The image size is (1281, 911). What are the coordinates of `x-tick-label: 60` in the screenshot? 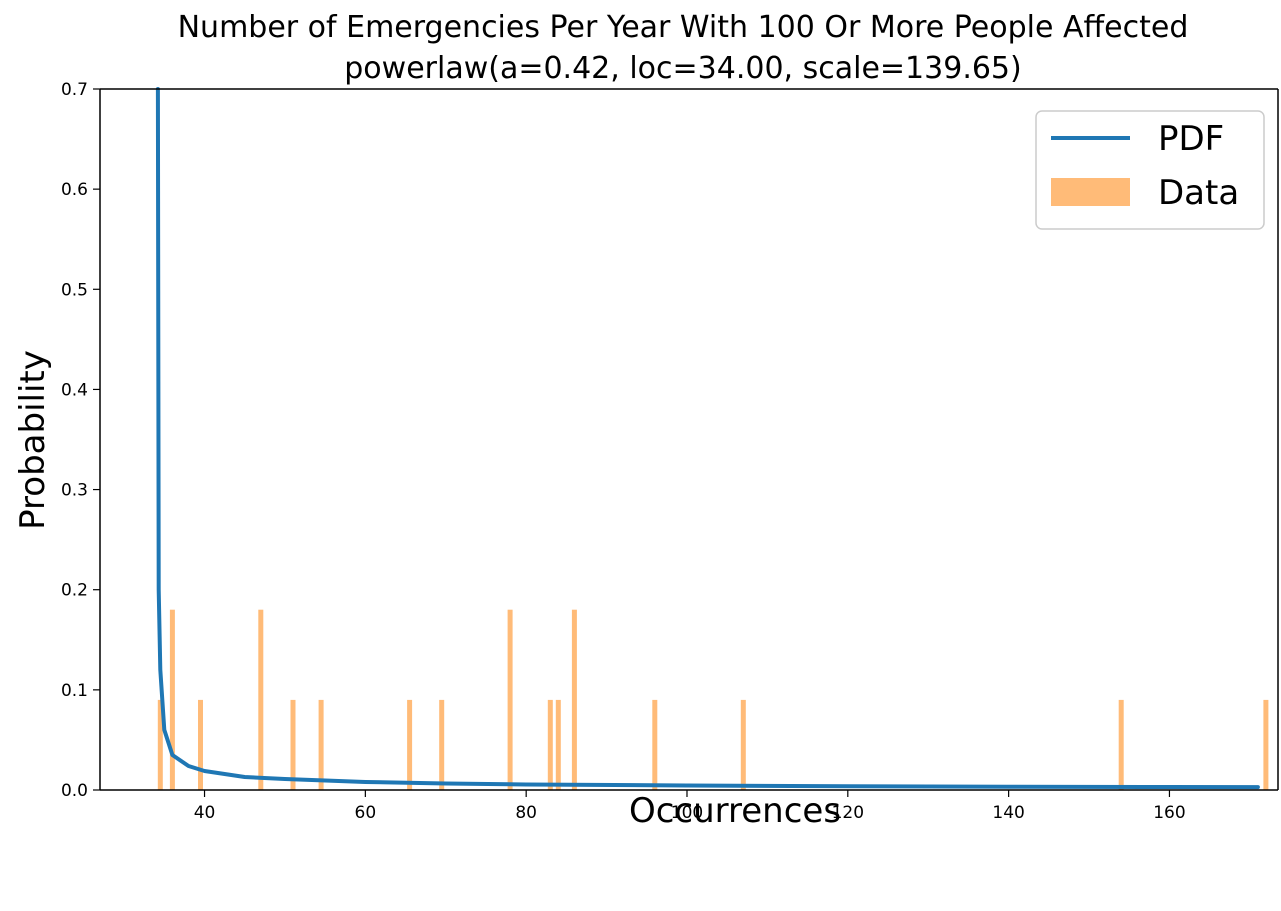 It's located at (366, 813).